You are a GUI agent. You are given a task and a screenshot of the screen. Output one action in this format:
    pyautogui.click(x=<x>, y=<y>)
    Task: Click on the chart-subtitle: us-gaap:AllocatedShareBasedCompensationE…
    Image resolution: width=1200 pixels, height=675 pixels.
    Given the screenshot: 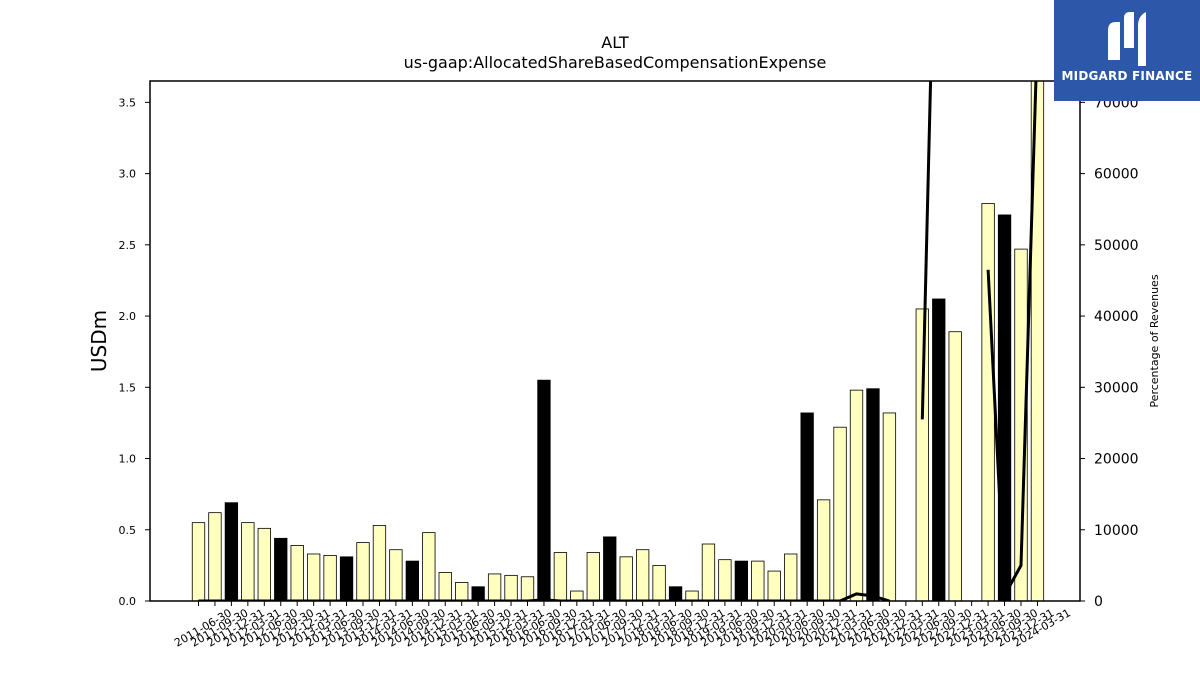 What is the action you would take?
    pyautogui.click(x=615, y=62)
    